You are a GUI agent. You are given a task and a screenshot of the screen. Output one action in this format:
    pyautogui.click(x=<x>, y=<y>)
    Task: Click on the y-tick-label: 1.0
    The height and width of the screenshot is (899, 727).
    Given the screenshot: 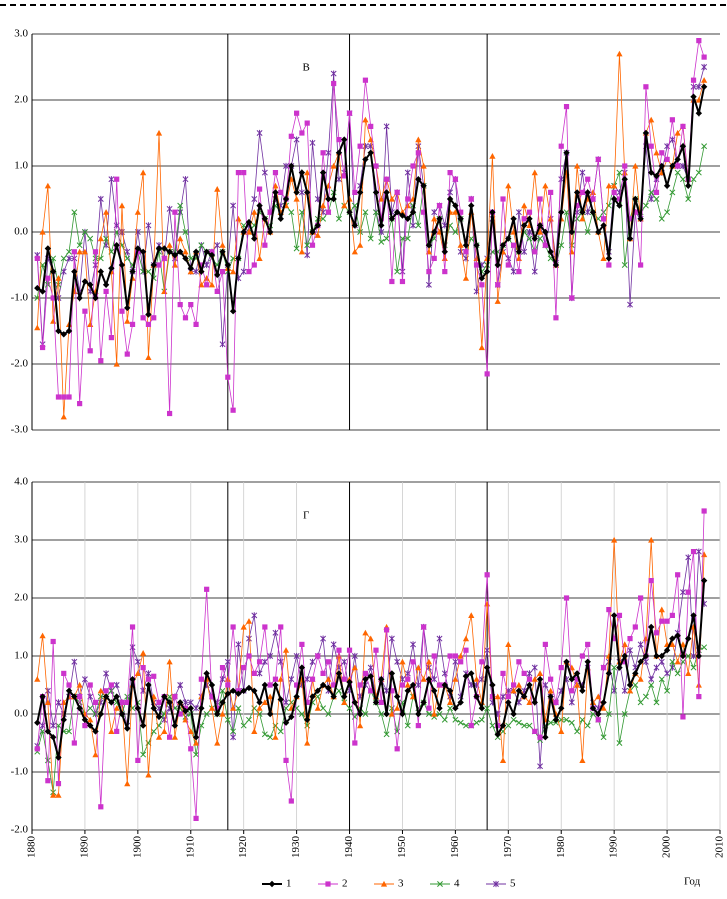 What is the action you would take?
    pyautogui.click(x=21, y=166)
    